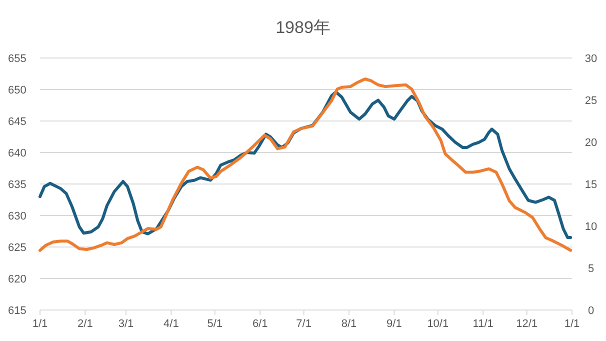  Describe the element at coordinates (17, 90) in the screenshot. I see `y-tick-label: 650` at that location.